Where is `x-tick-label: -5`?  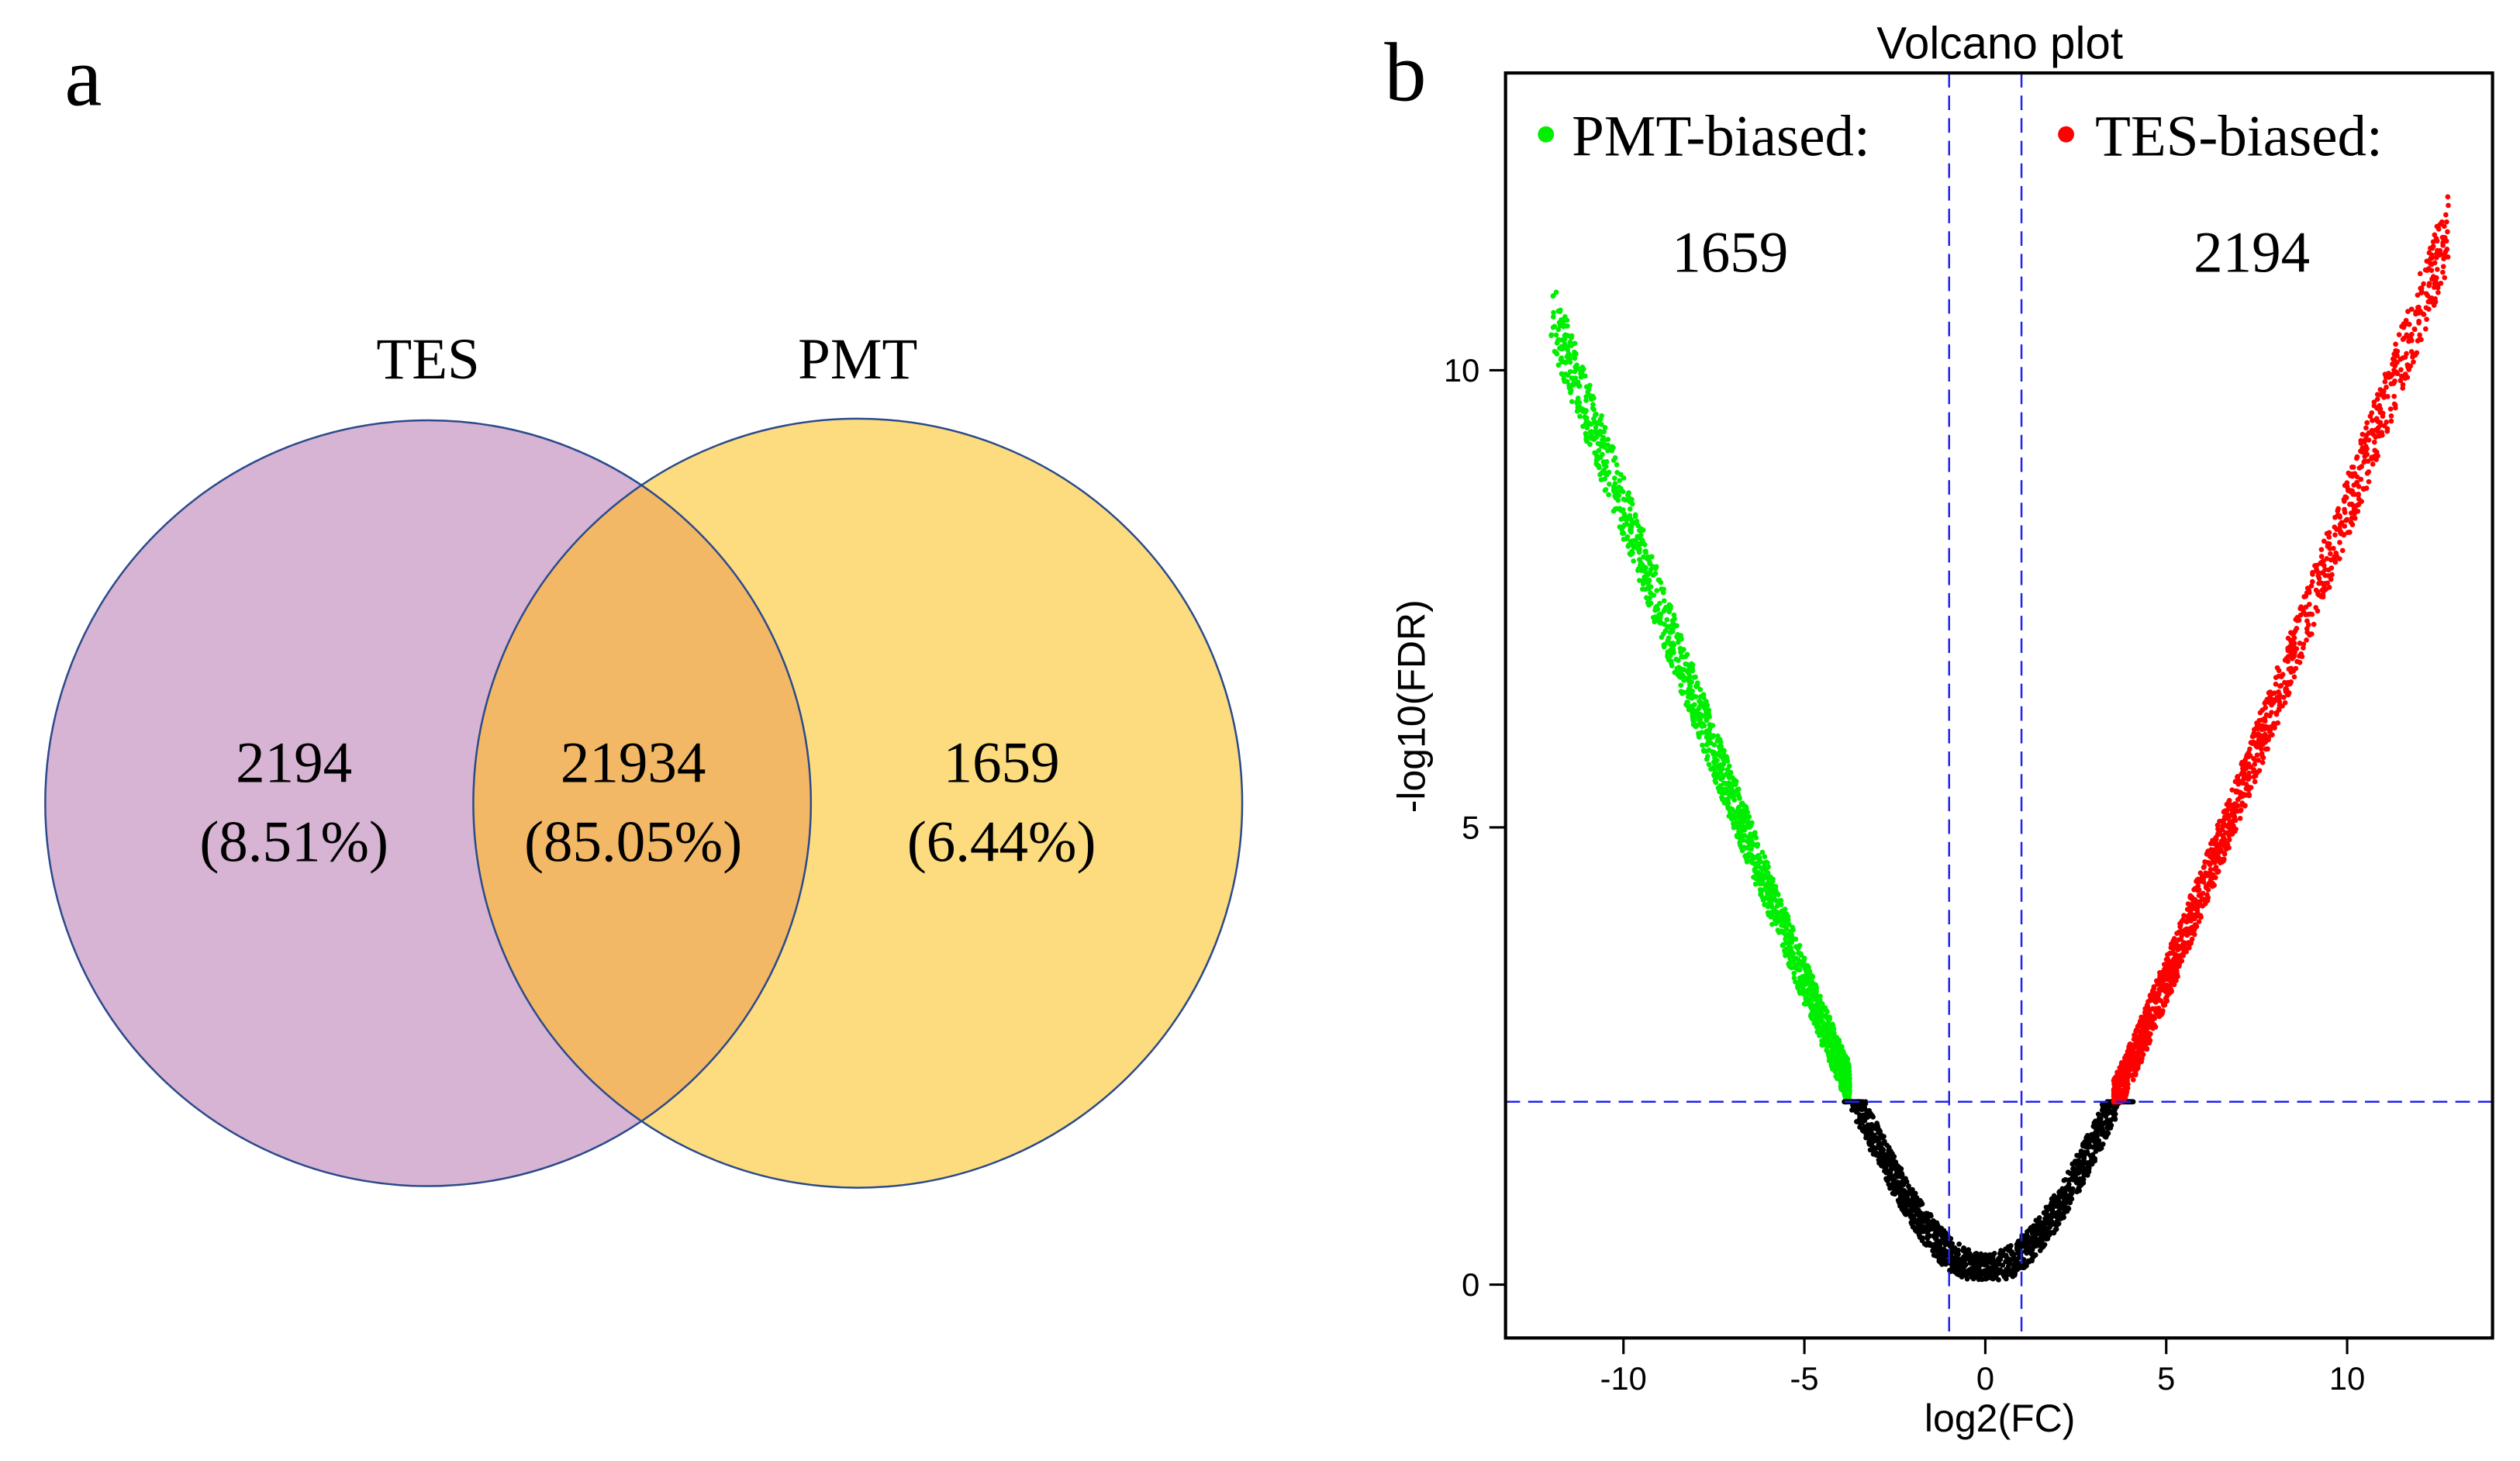 x-tick-label: -5 is located at coordinates (1804, 1378).